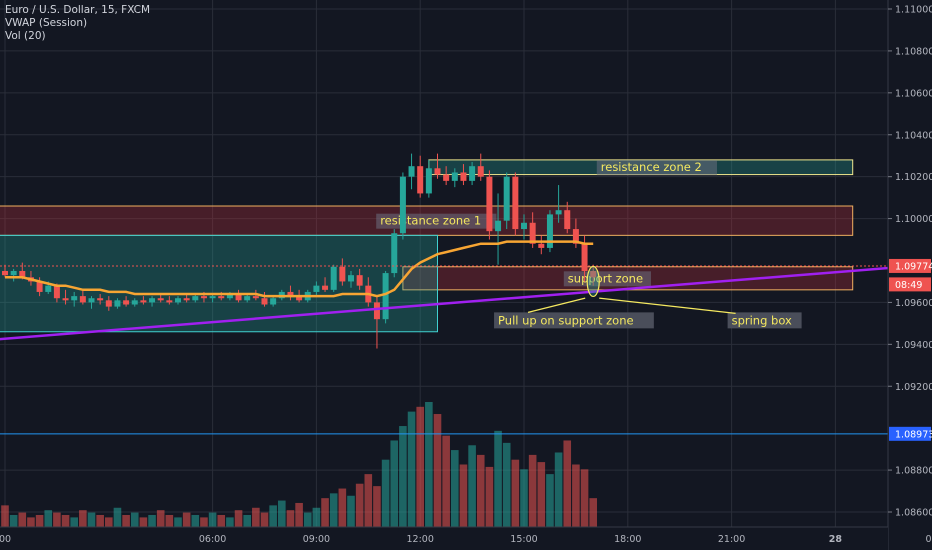 The width and height of the screenshot is (932, 550). Describe the element at coordinates (913, 93) in the screenshot. I see `price-tick-label: 1.10600` at that location.